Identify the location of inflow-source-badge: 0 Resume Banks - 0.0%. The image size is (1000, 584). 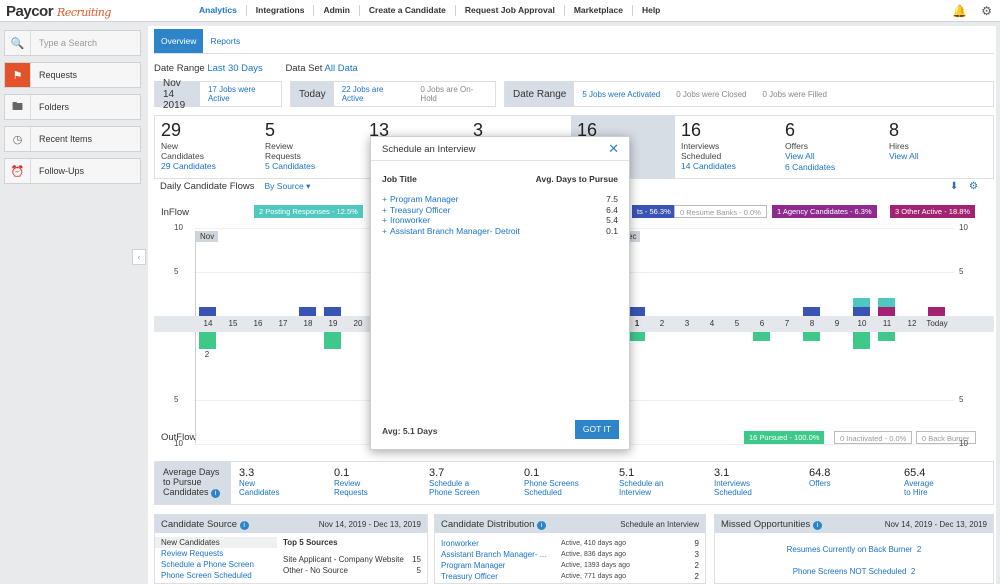
(720, 211).